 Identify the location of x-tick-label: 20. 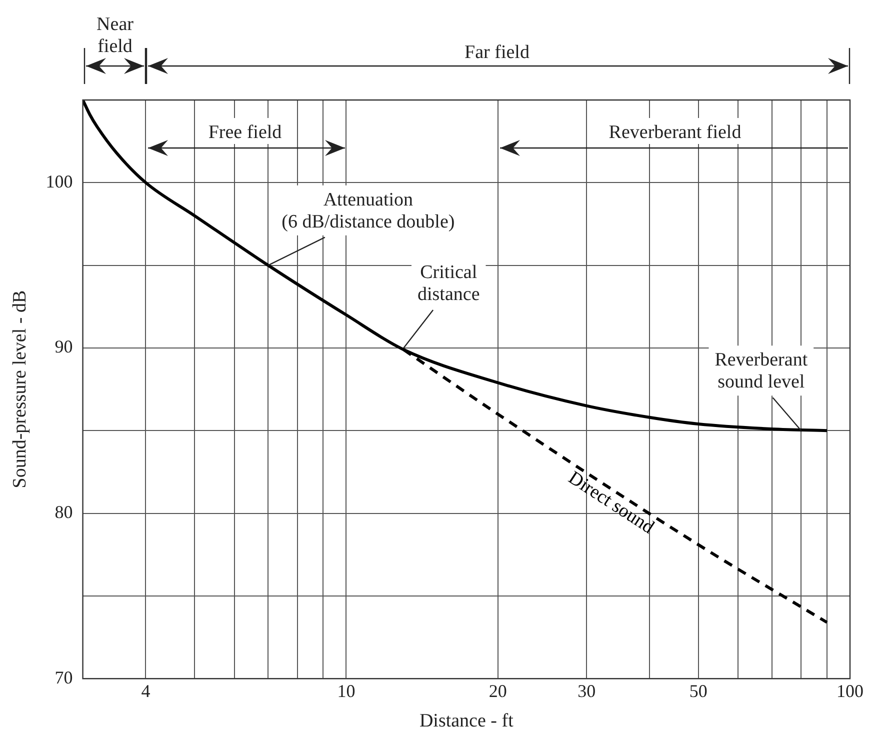
(497, 691).